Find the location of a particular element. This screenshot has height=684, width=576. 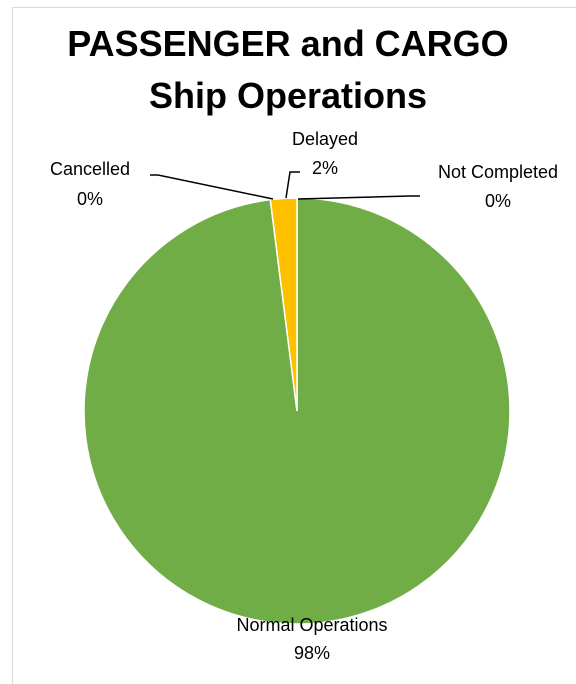

data-label-value-cancelled: 0% is located at coordinates (90, 199).